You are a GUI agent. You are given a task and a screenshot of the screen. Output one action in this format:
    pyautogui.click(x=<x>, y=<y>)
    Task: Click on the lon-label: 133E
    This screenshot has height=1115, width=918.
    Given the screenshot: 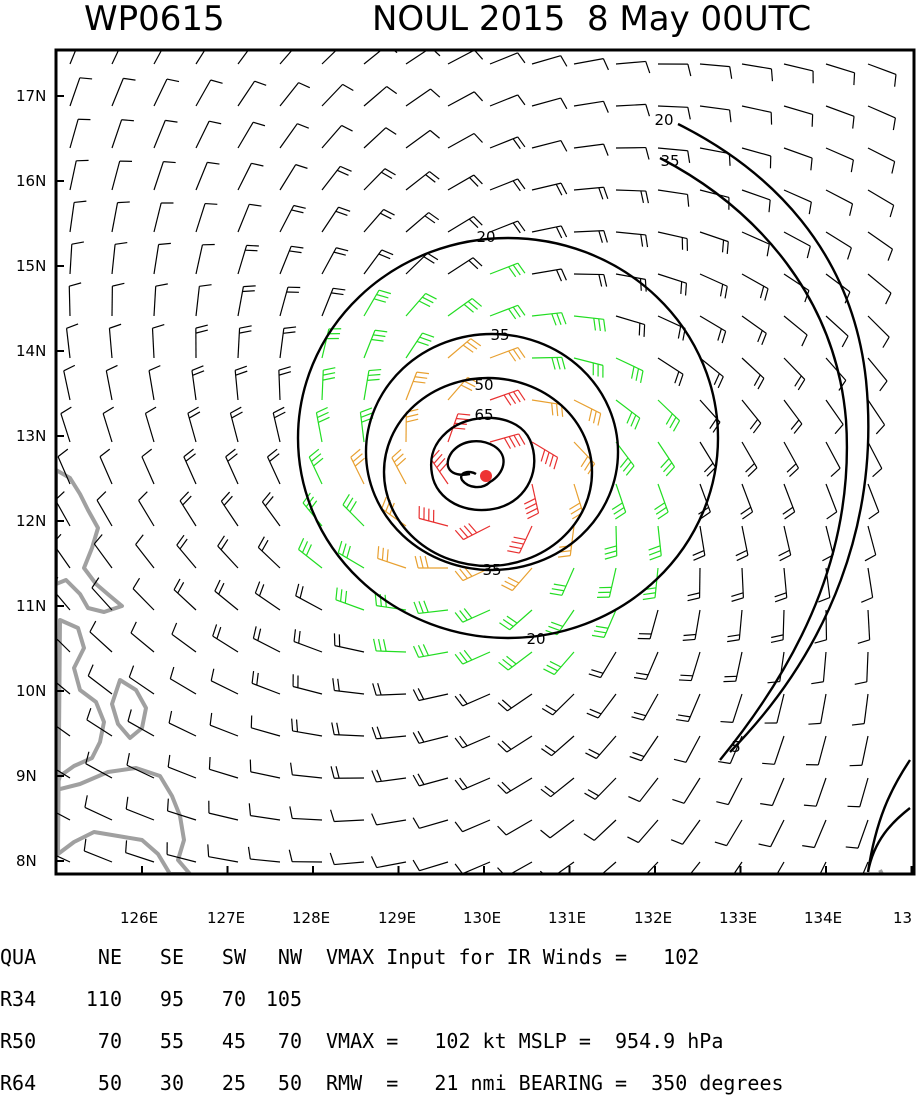 What is the action you would take?
    pyautogui.click(x=738, y=918)
    